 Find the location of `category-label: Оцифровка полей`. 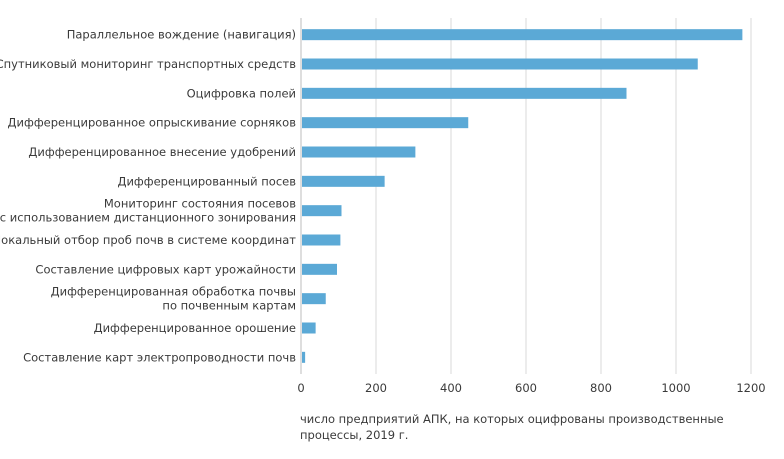

category-label: Оцифровка полей is located at coordinates (241, 93).